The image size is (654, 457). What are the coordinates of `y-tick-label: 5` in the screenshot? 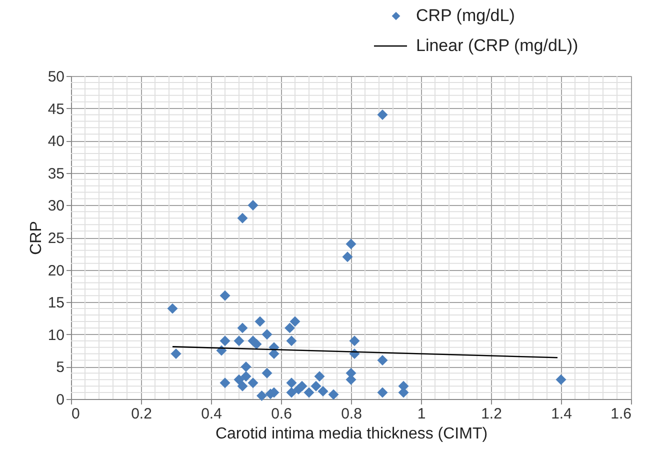 It's located at (60, 367).